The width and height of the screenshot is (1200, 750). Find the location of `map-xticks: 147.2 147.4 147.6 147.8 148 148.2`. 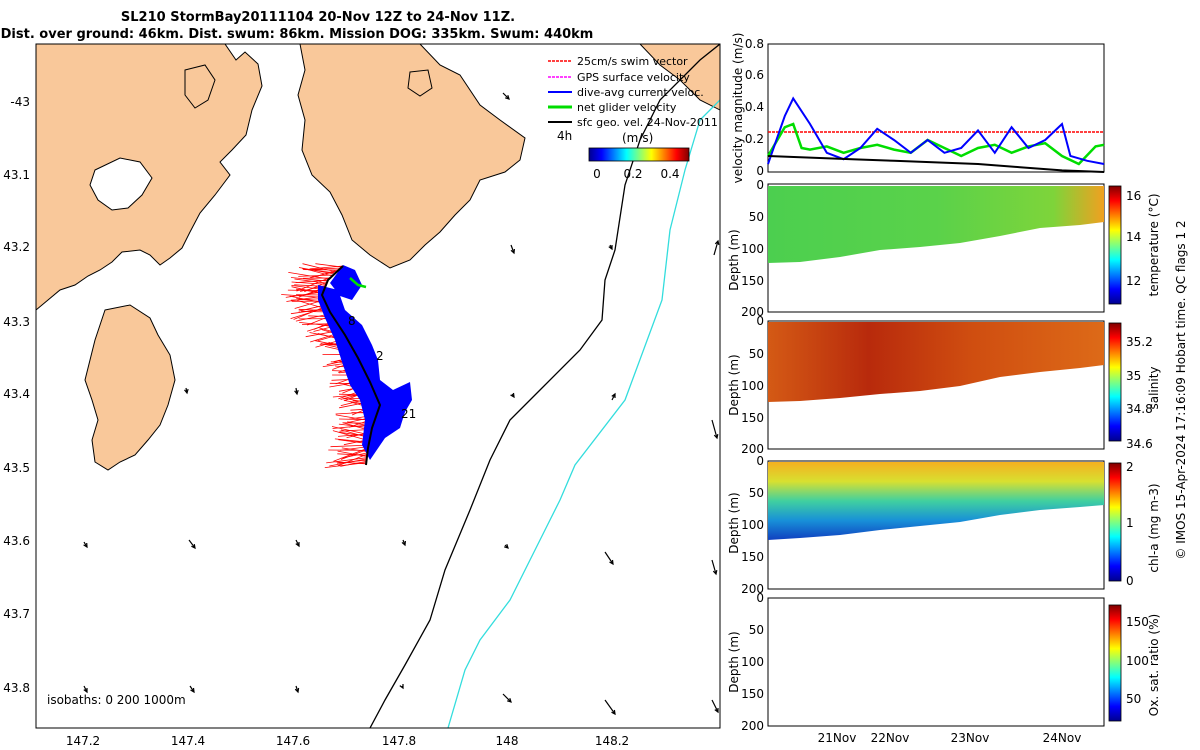

map-xticks: 147.2 147.4 147.6 147.8 148 148.2 is located at coordinates (347, 741).